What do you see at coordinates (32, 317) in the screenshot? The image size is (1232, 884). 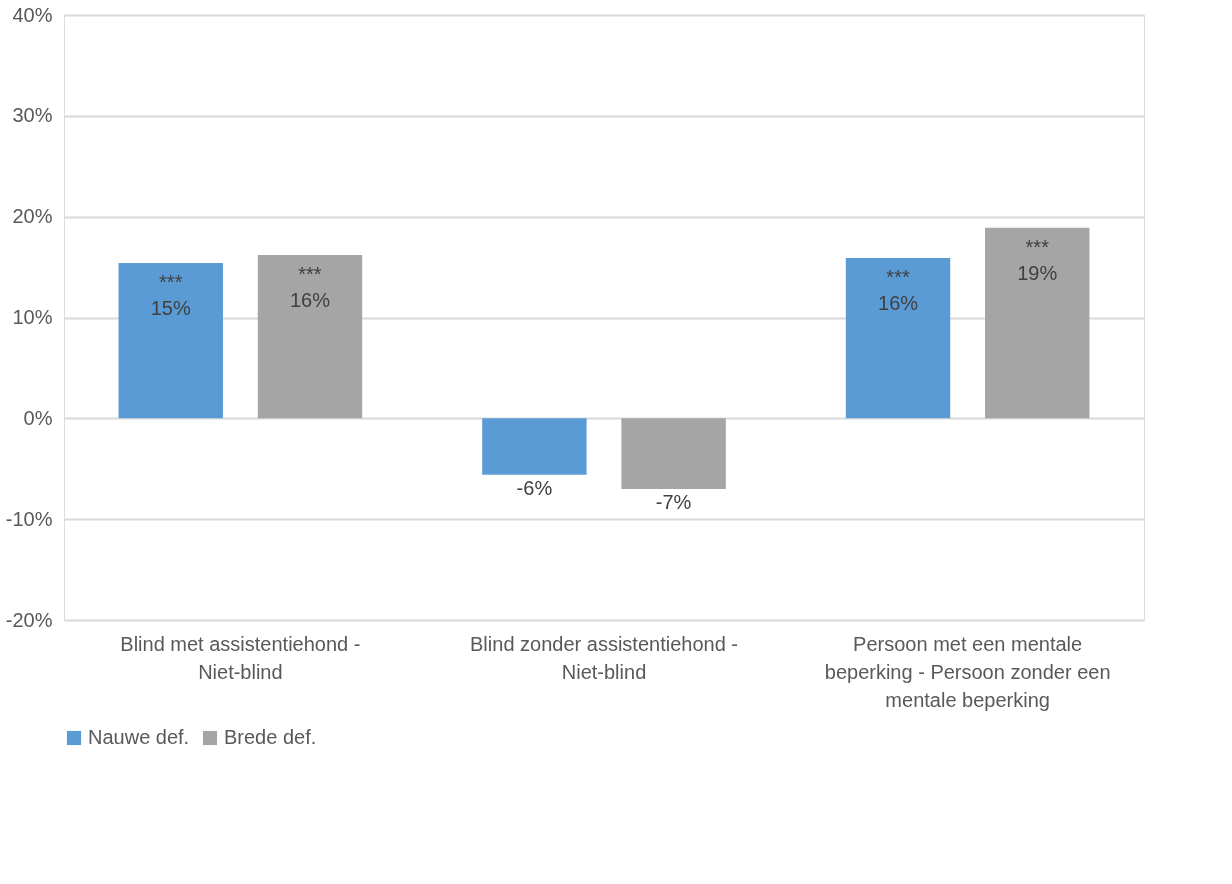 I see `y-tick-label: 10%` at bounding box center [32, 317].